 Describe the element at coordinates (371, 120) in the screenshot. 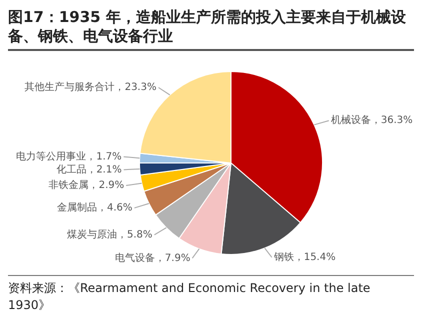

I see `slice-label: 机械设备，36.3%` at that location.